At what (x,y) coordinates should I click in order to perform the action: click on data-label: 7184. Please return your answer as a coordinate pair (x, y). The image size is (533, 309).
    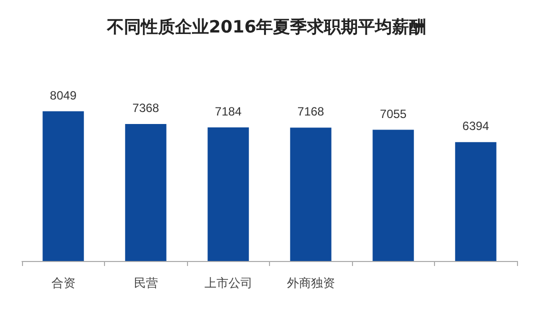
    Looking at the image, I should click on (228, 111).